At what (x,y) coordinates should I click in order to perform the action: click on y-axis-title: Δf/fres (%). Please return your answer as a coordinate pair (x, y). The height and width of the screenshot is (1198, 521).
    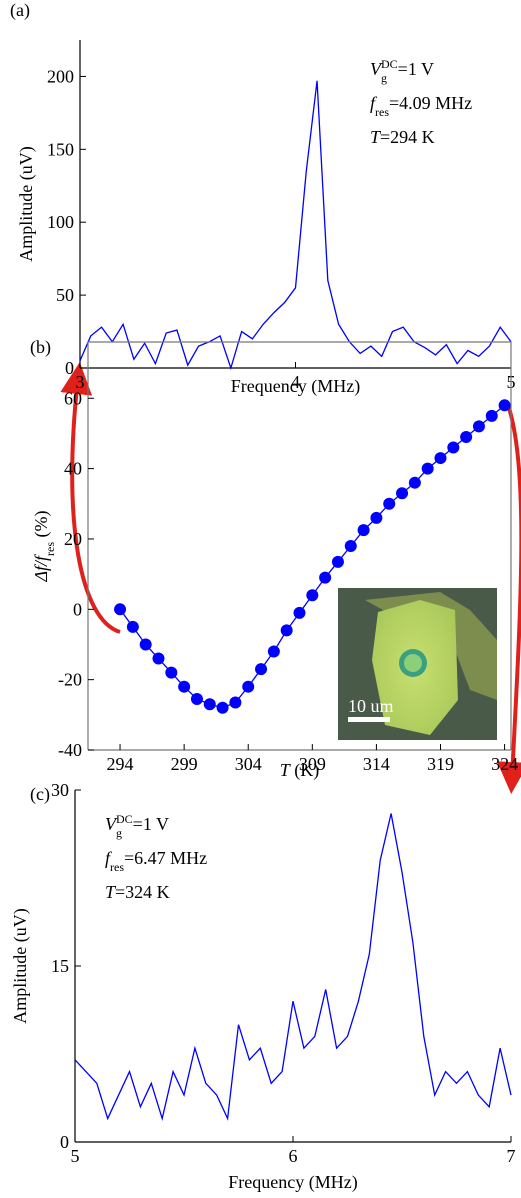
    Looking at the image, I should click on (44, 546).